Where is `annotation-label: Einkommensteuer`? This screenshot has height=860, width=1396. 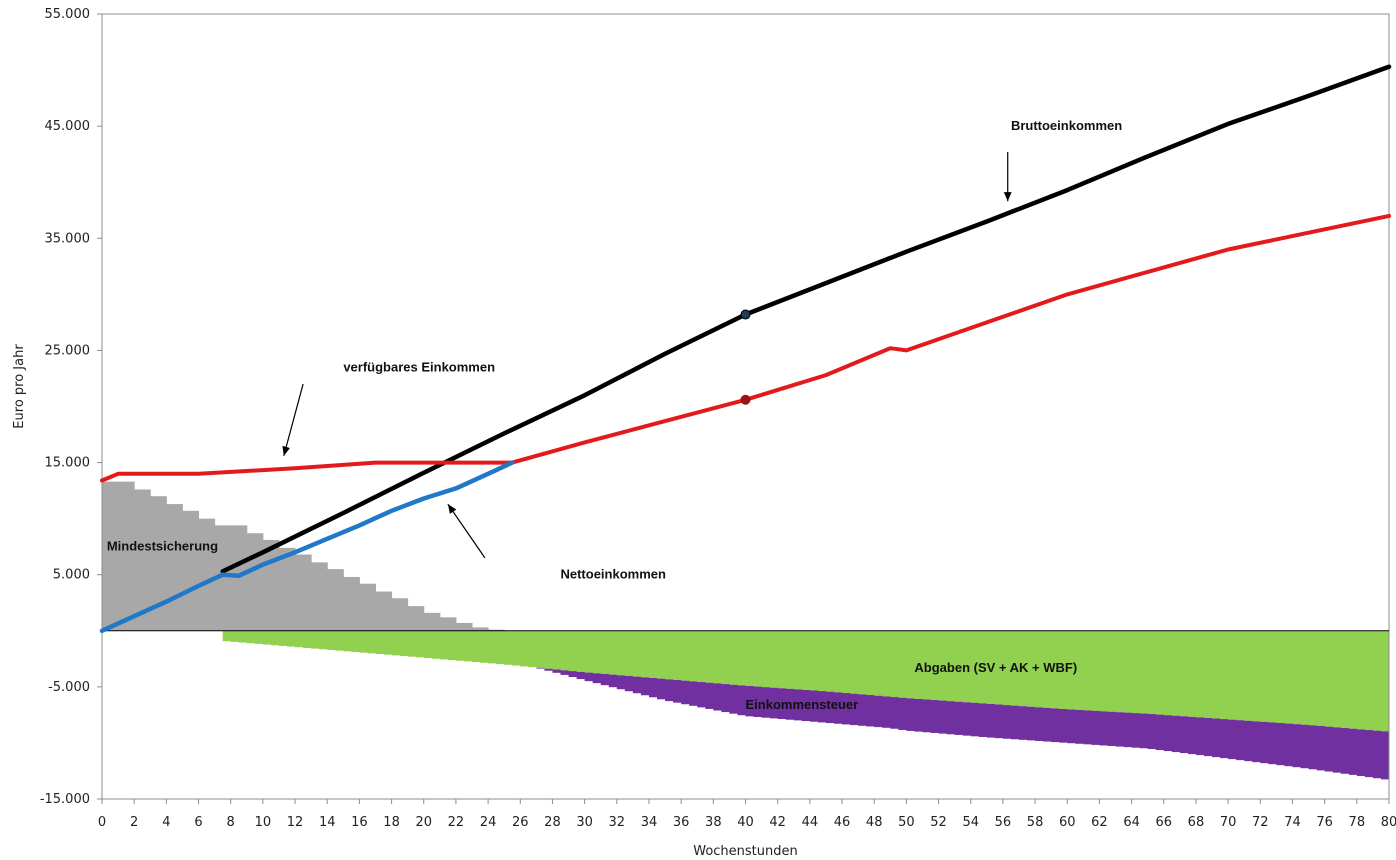 annotation-label: Einkommensteuer is located at coordinates (802, 704).